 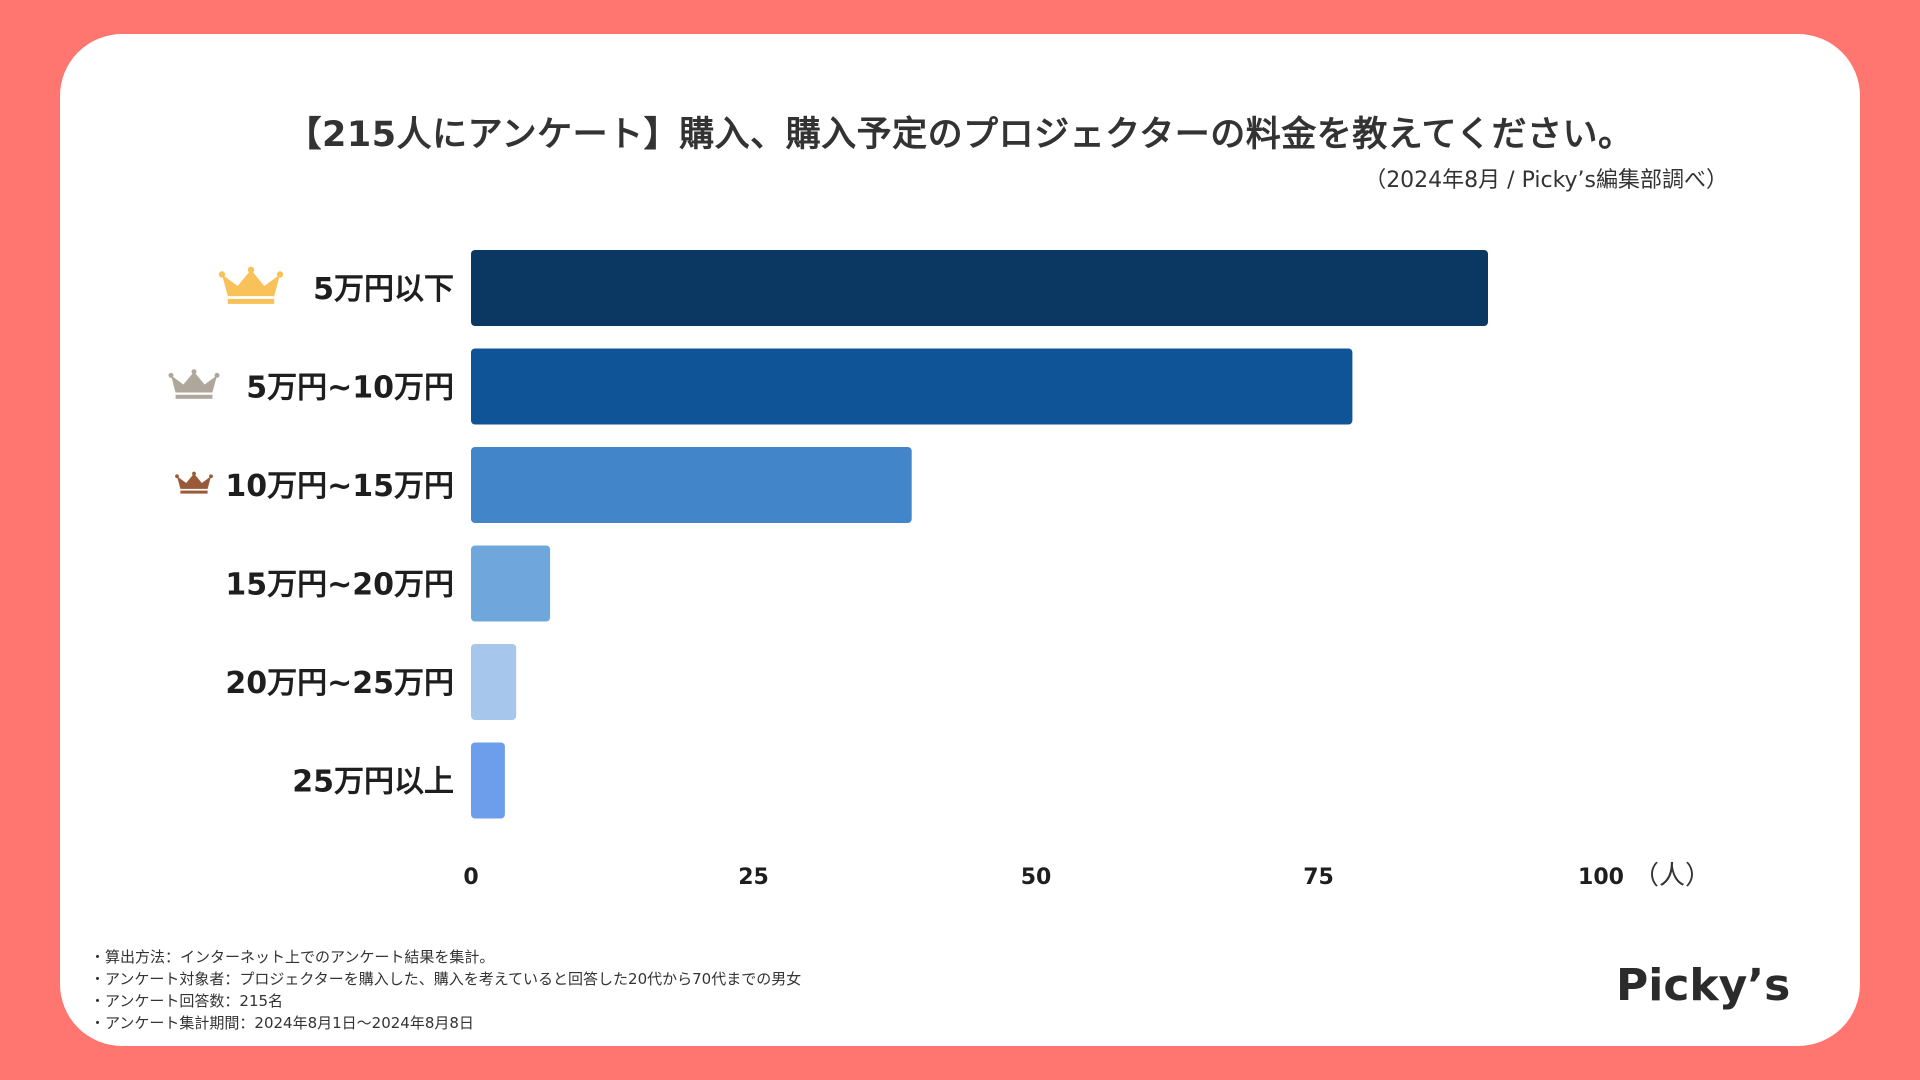 What do you see at coordinates (1036, 877) in the screenshot?
I see `x-tick-label-50: 50` at bounding box center [1036, 877].